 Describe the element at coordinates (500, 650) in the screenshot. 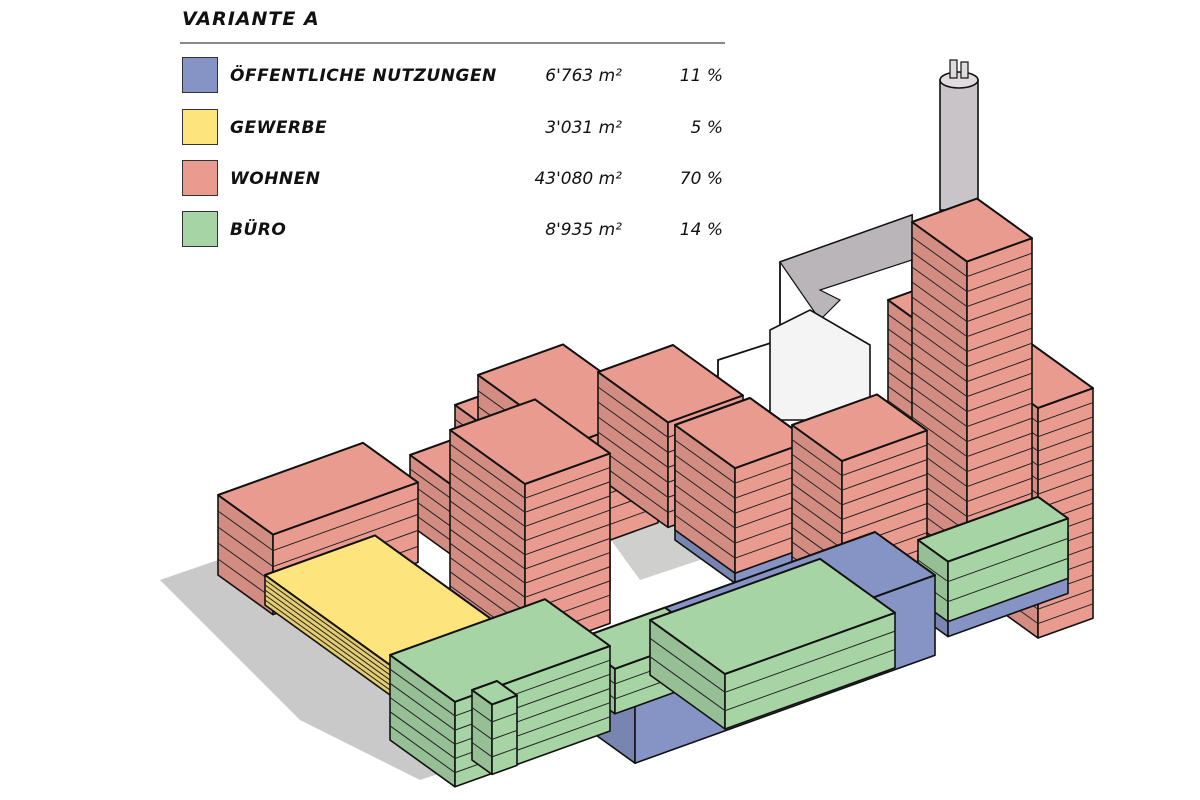

I see `front-office-block-top-face` at that location.